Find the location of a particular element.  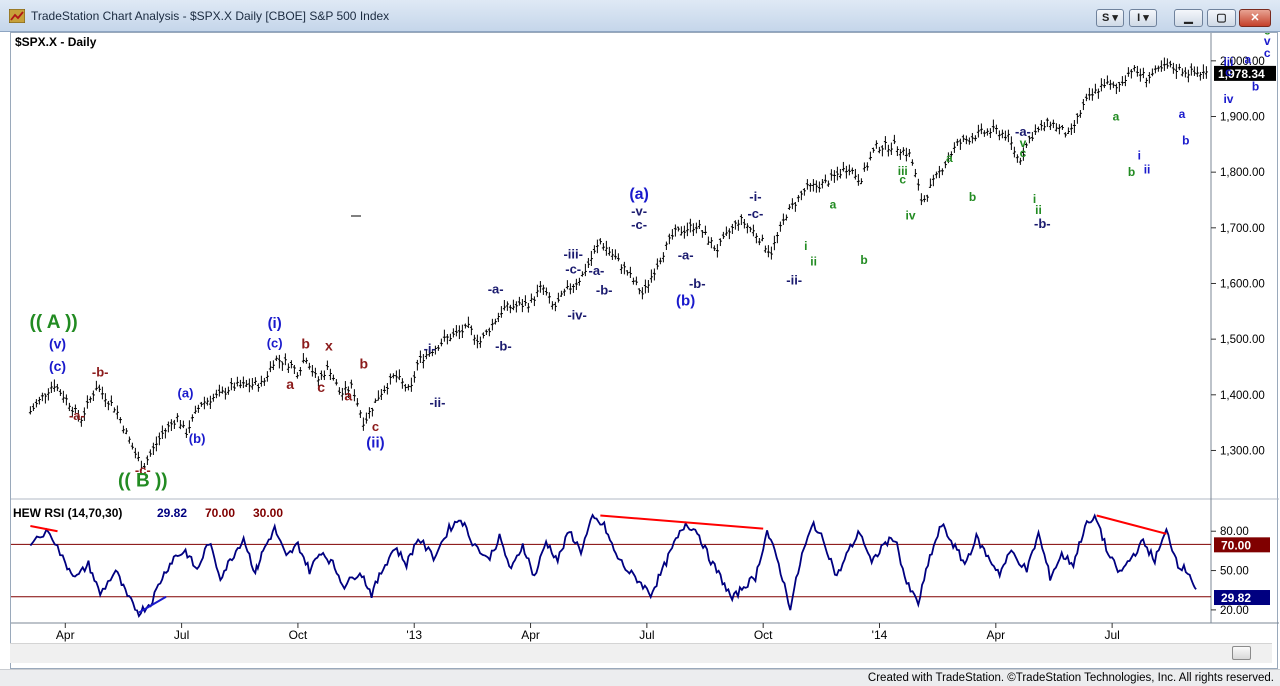

rsi-legend-value: 30.00 is located at coordinates (268, 513).